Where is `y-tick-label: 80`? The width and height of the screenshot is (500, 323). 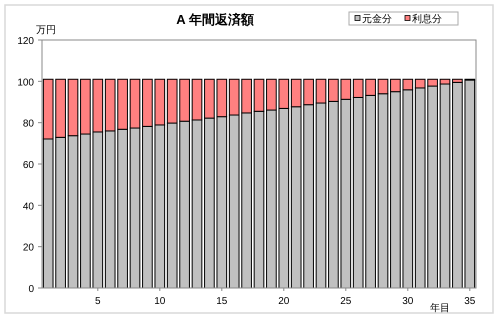 y-tick-label: 80 is located at coordinates (28, 124).